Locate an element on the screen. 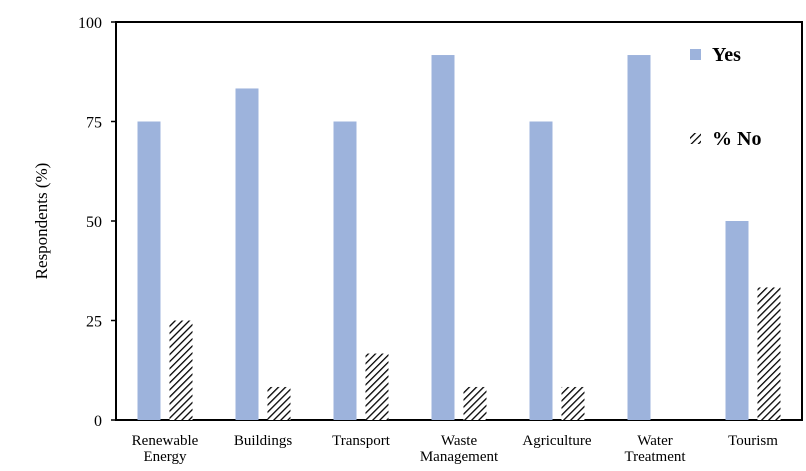 The width and height of the screenshot is (806, 471). legend-label: % No is located at coordinates (736, 139).